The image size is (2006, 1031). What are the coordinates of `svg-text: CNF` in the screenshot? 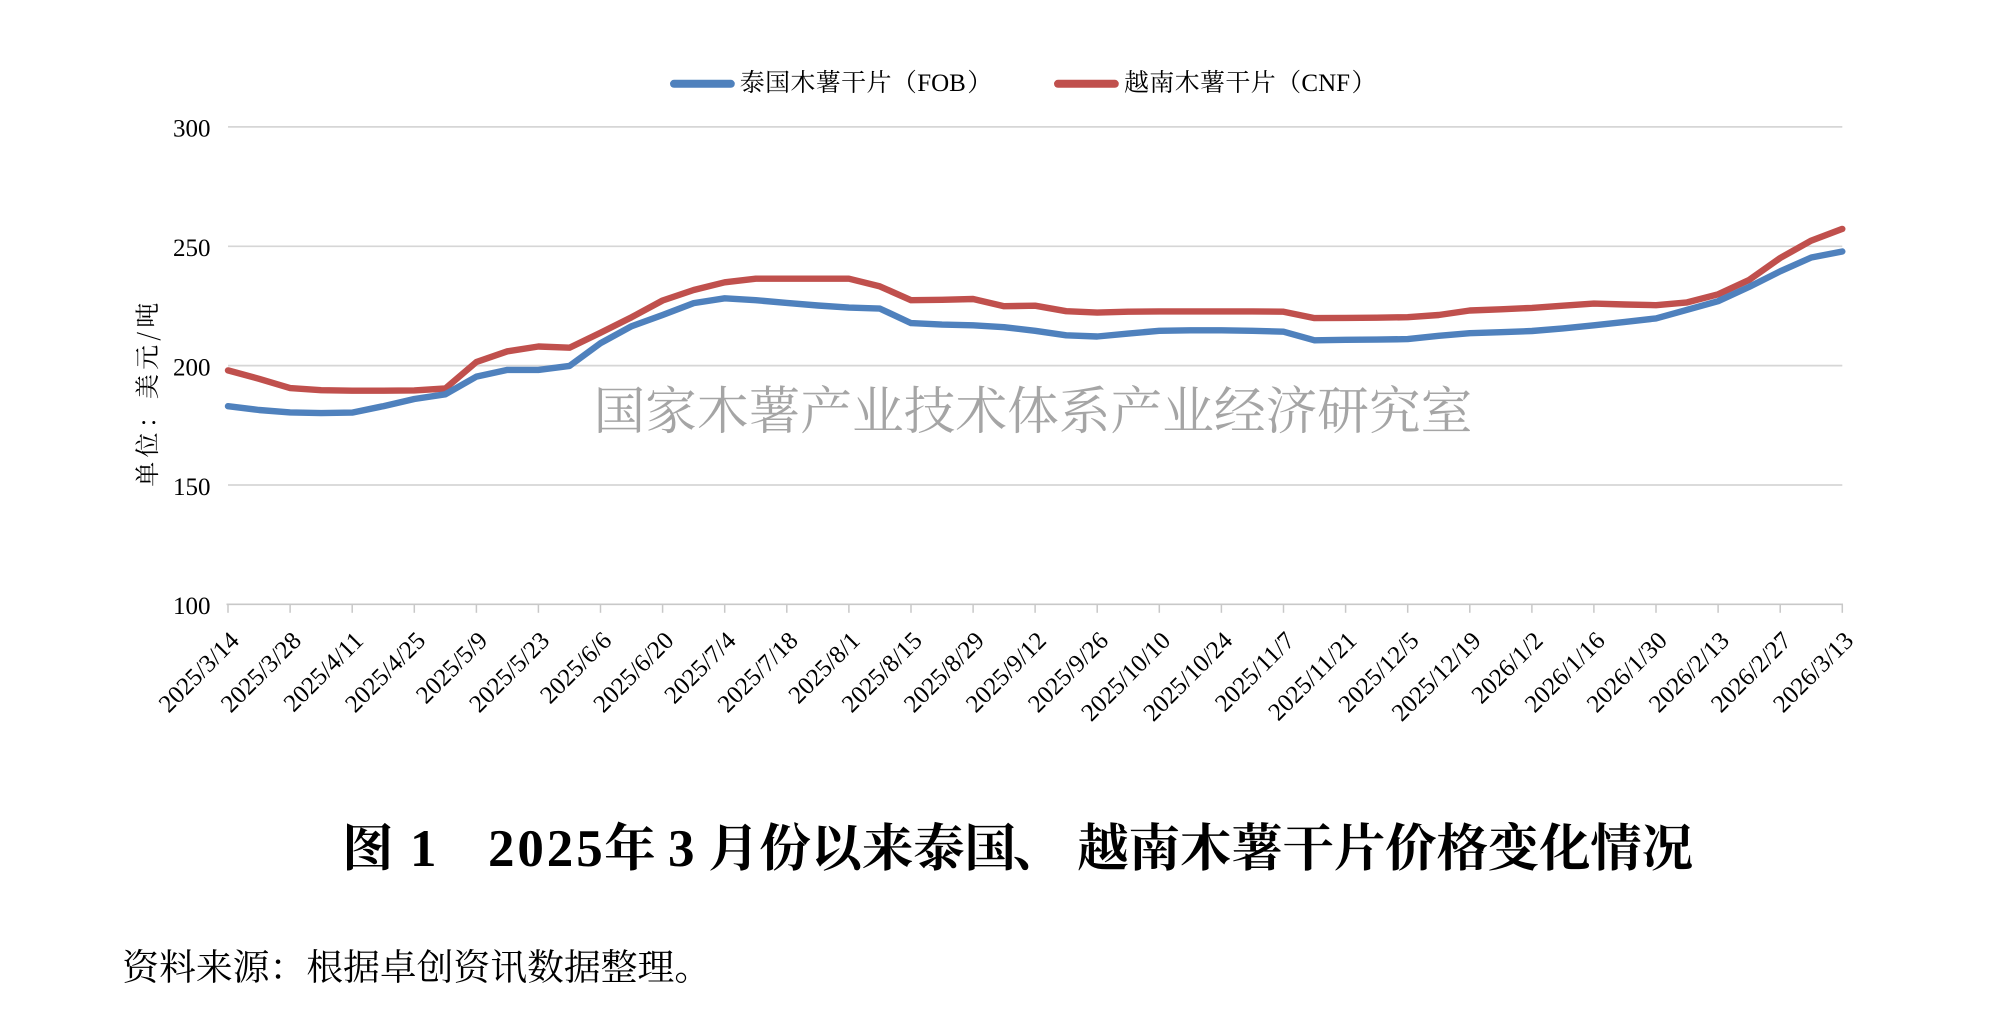 It's located at (1325, 83).